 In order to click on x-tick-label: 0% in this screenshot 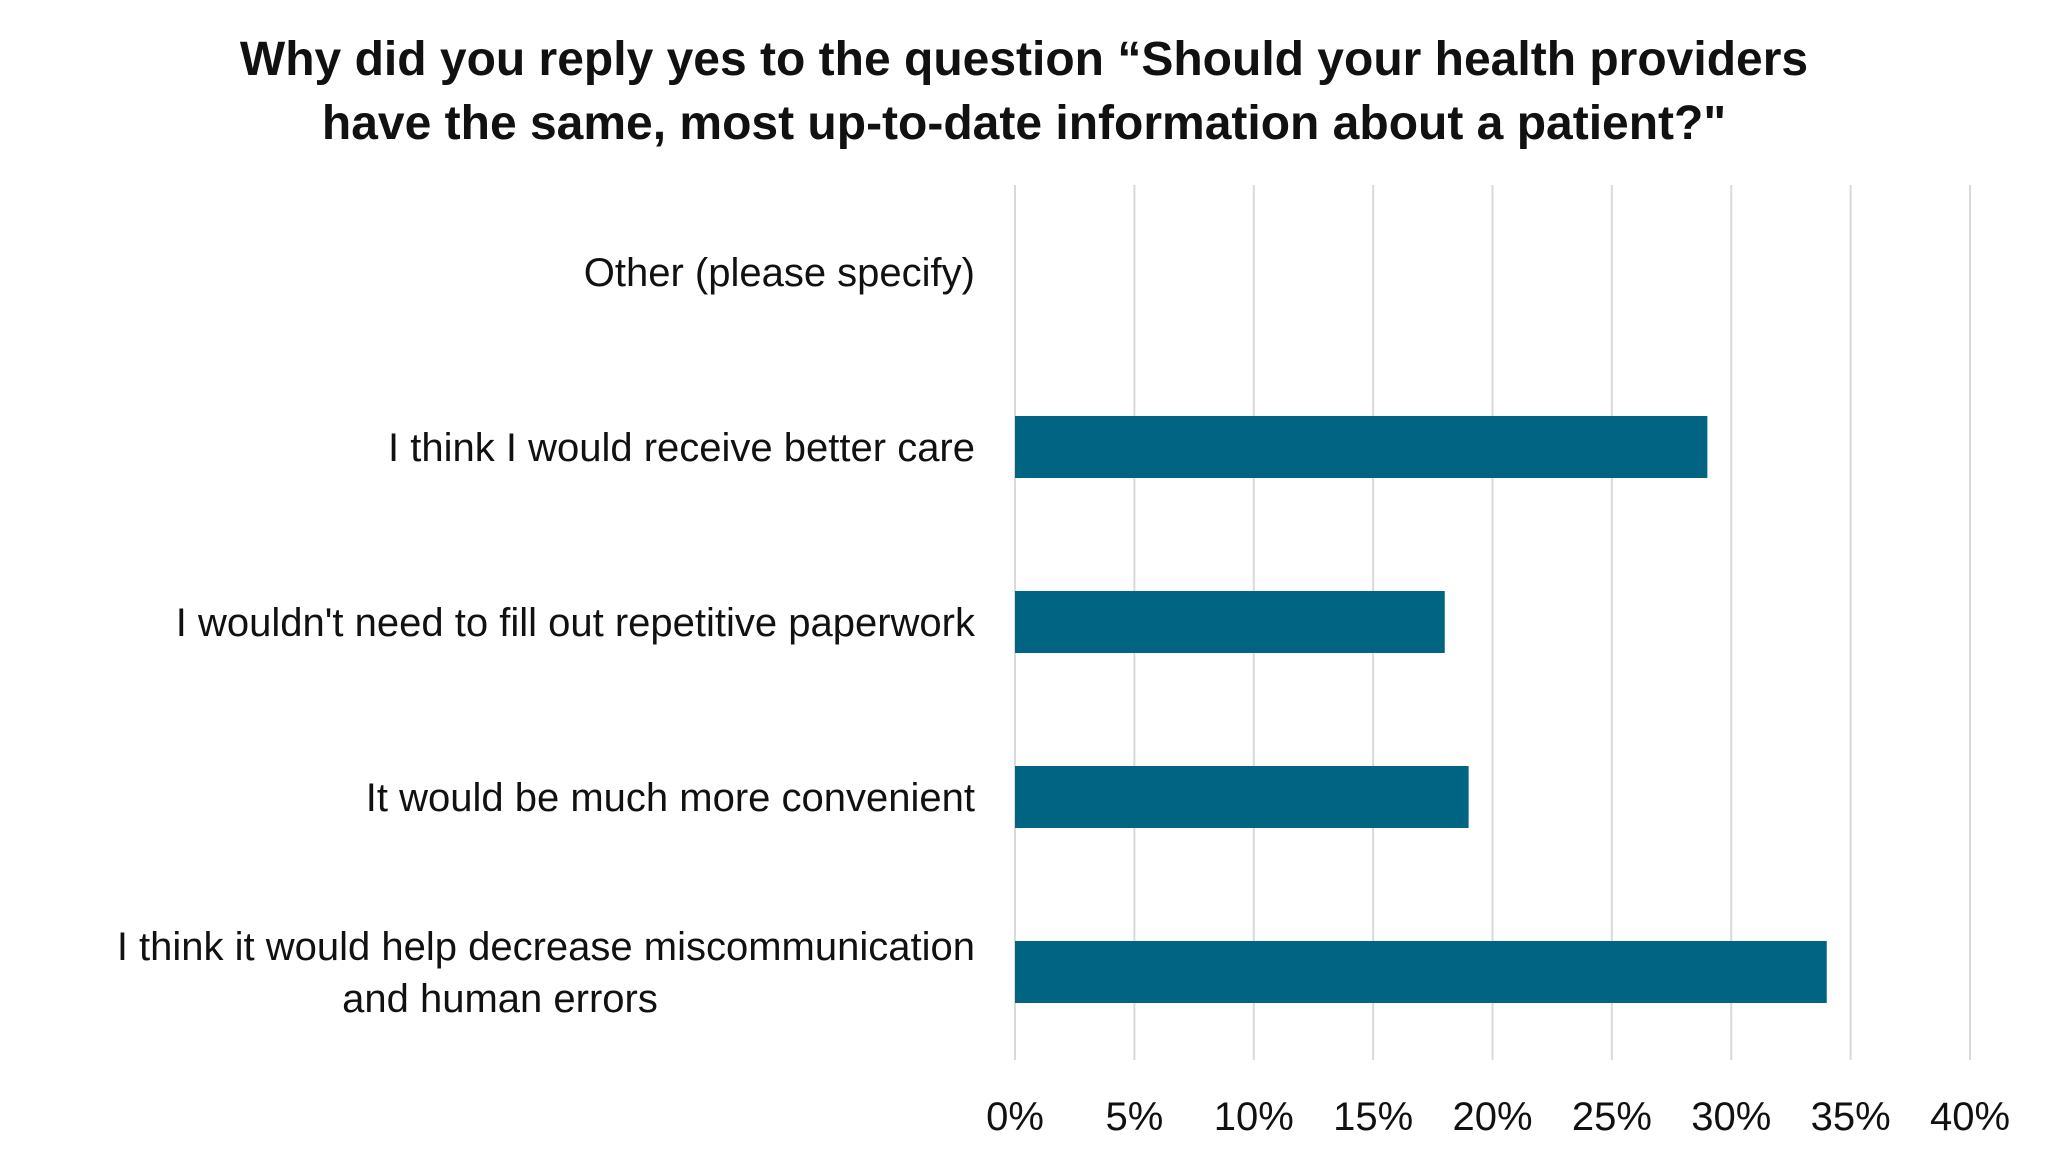, I will do `click(1015, 1117)`.